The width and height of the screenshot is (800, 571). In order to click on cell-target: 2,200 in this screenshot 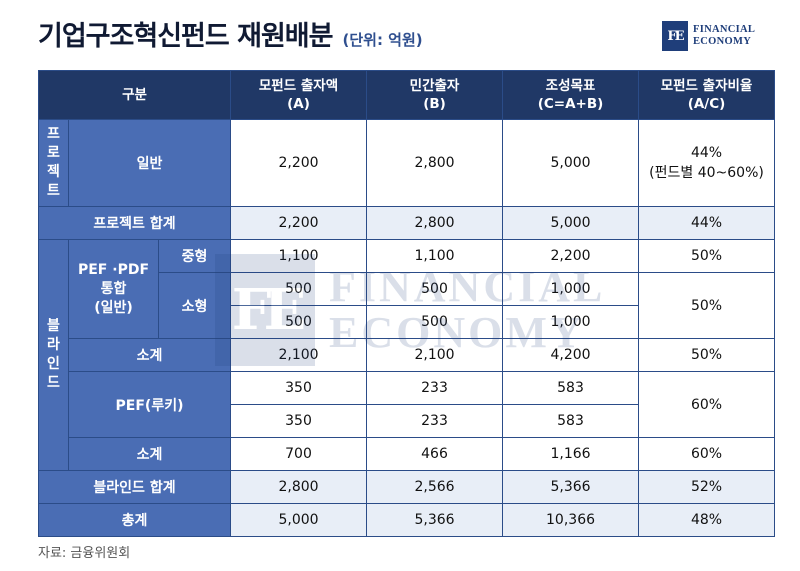, I will do `click(571, 256)`.